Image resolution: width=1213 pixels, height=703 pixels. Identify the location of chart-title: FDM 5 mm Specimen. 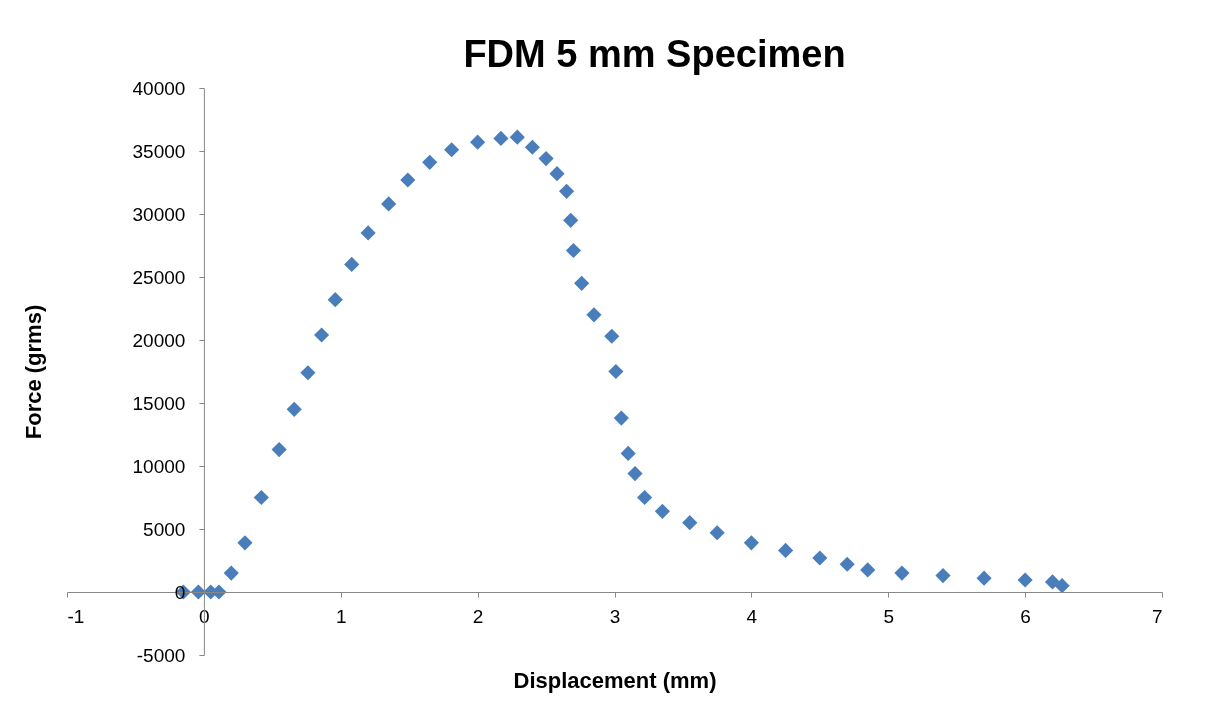
(654, 54).